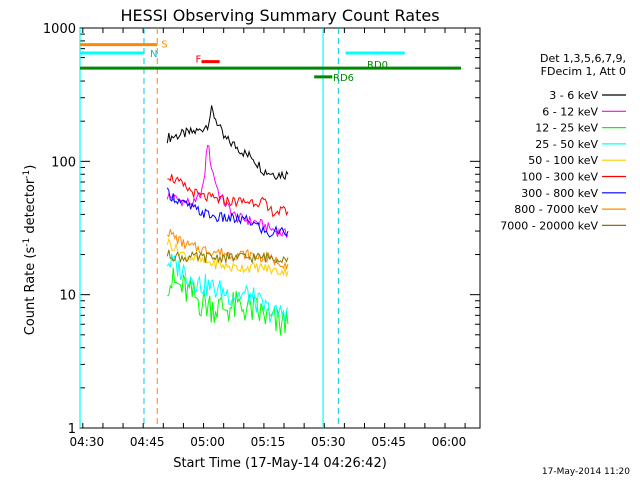  Describe the element at coordinates (583, 71) in the screenshot. I see `legend-header: FDecim 1, Att 0` at that location.